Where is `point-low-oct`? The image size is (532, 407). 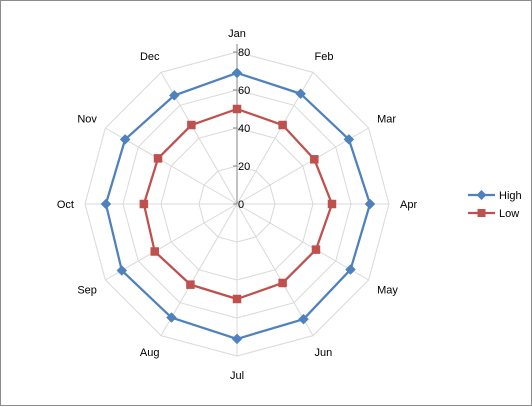 point-low-oct is located at coordinates (144, 204).